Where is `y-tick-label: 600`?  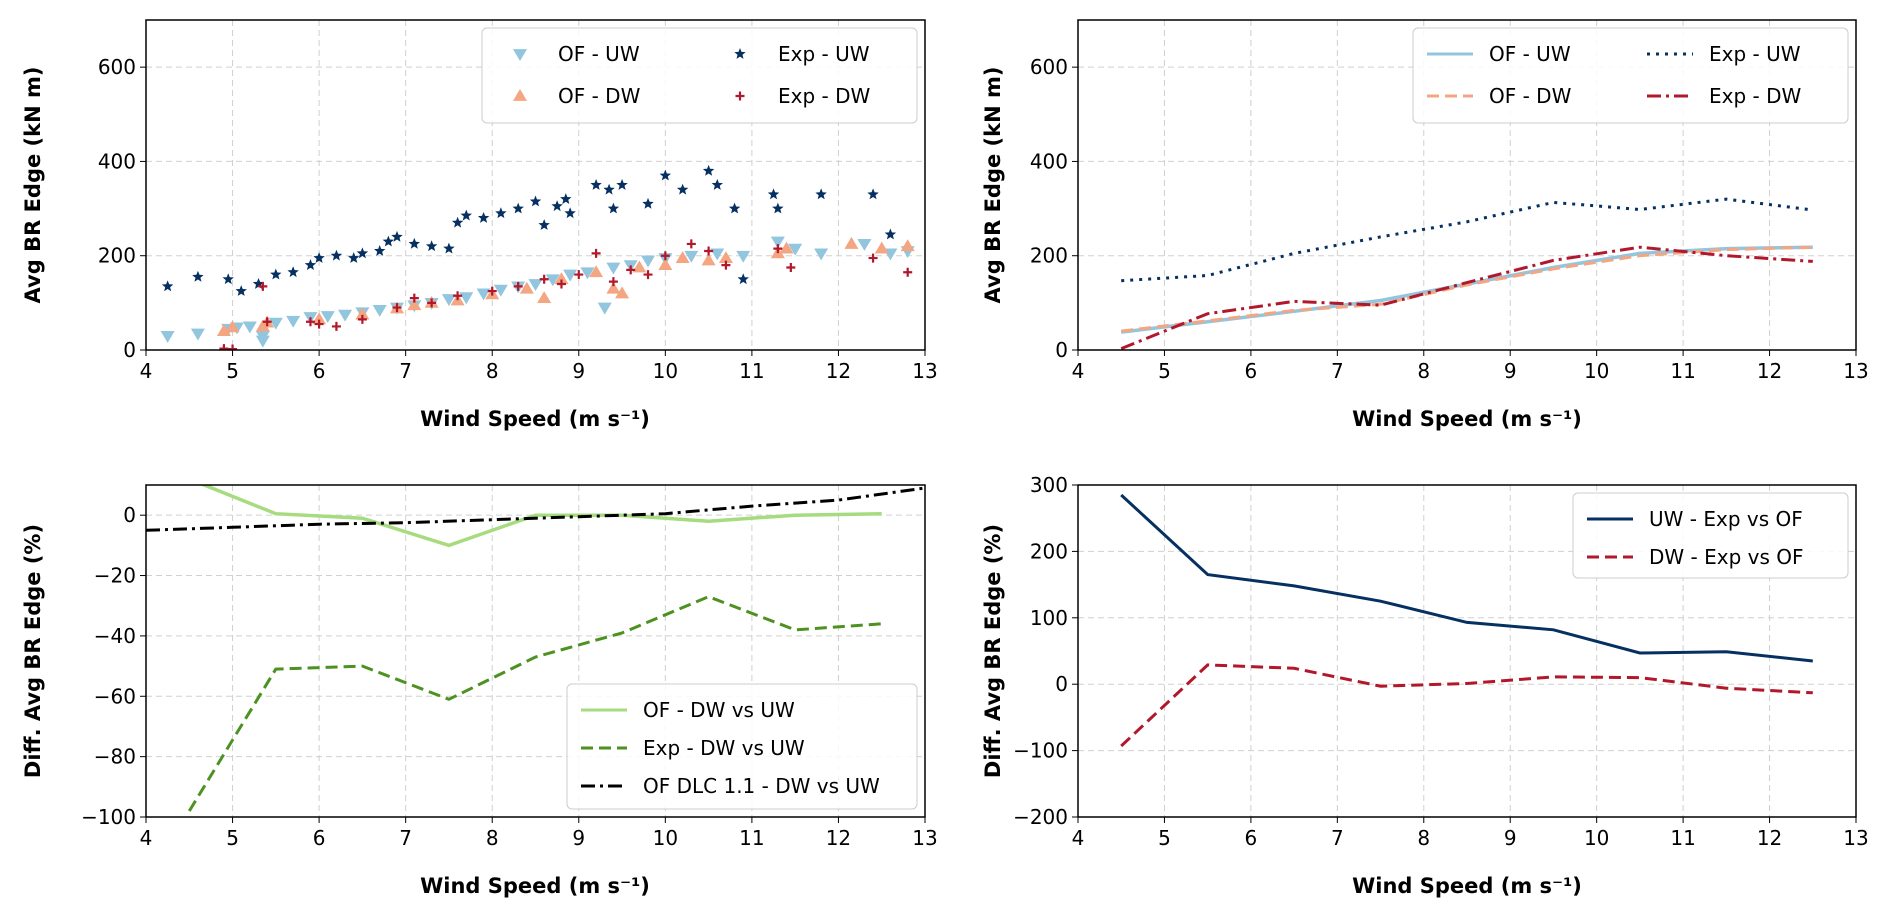
y-tick-label: 600 is located at coordinates (1049, 67).